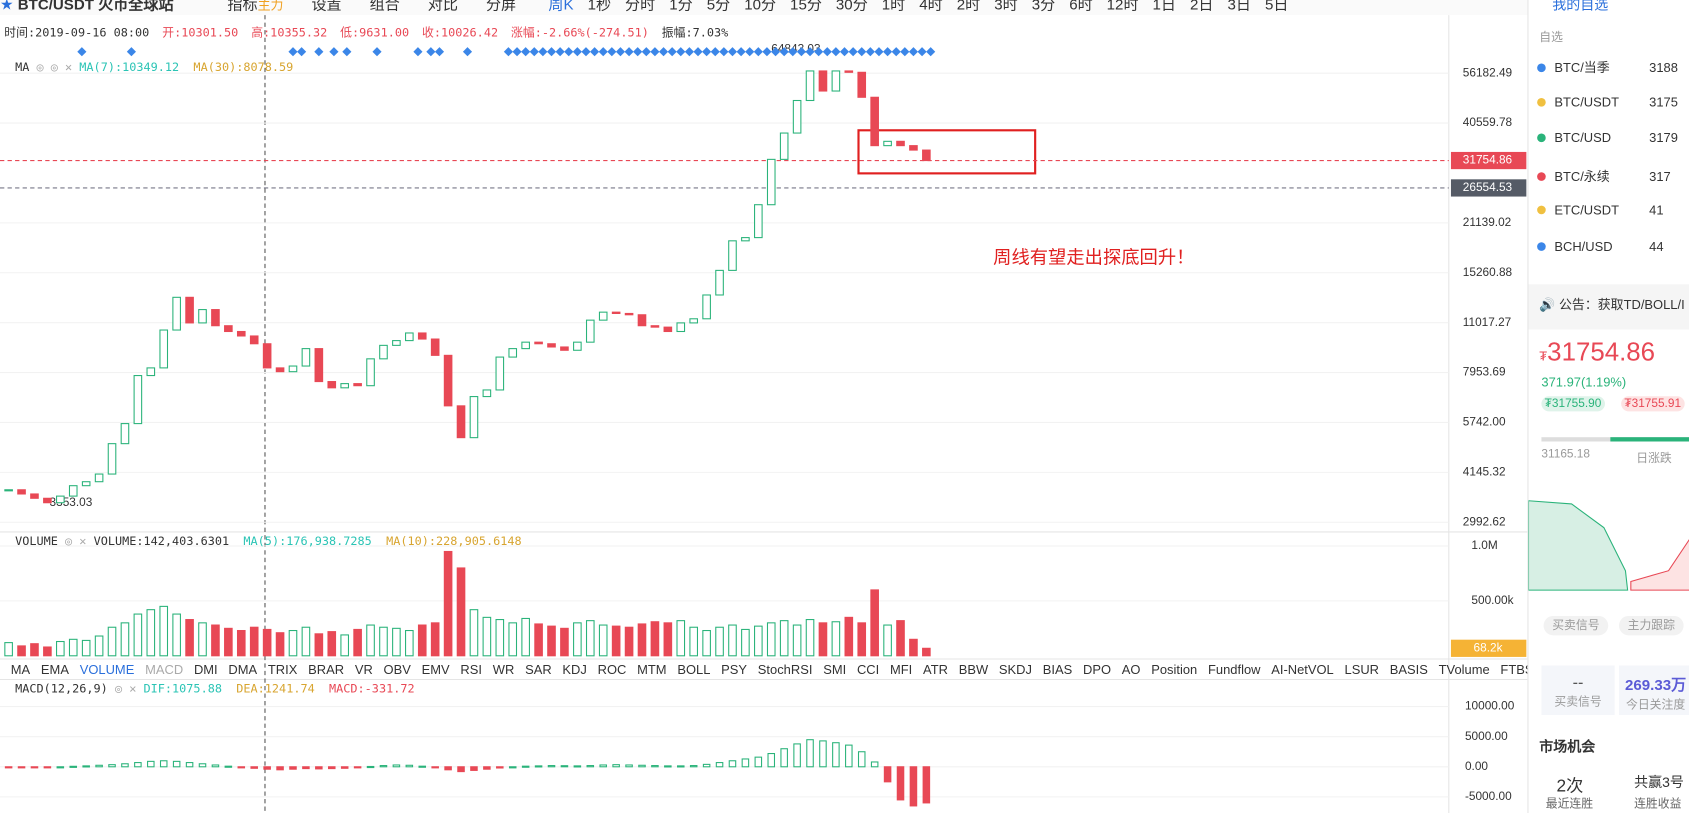 The width and height of the screenshot is (1689, 813). Describe the element at coordinates (1276, 6) in the screenshot. I see `period: 5日` at that location.